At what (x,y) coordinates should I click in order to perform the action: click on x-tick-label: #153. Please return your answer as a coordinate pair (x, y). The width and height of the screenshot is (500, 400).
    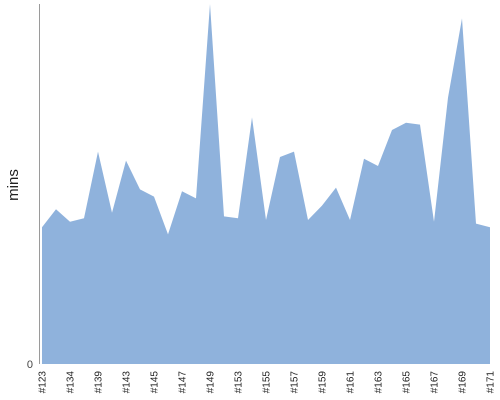
    Looking at the image, I should click on (239, 382).